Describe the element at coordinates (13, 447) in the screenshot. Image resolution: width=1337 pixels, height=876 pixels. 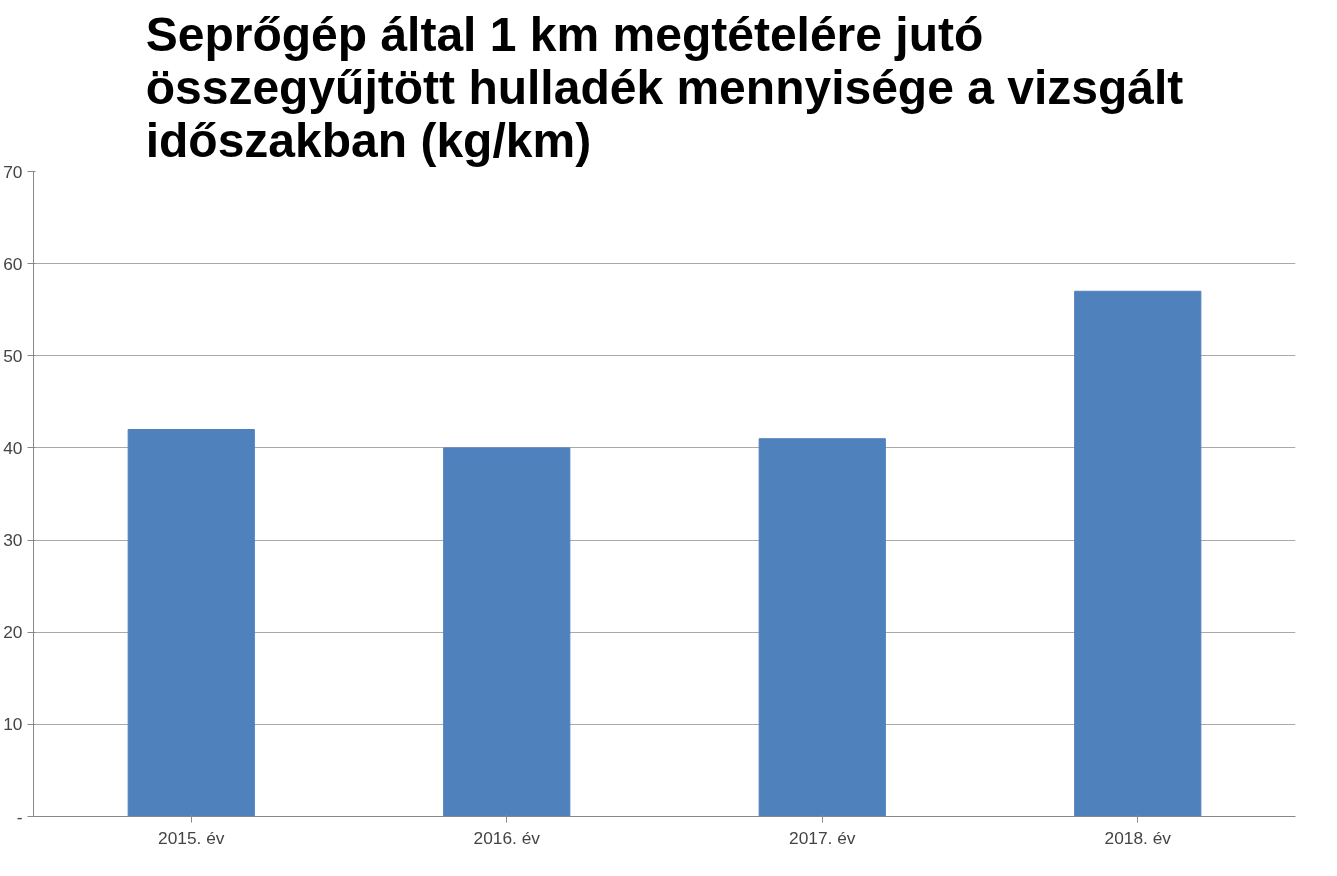
I see `y-tick-label: 40` at that location.